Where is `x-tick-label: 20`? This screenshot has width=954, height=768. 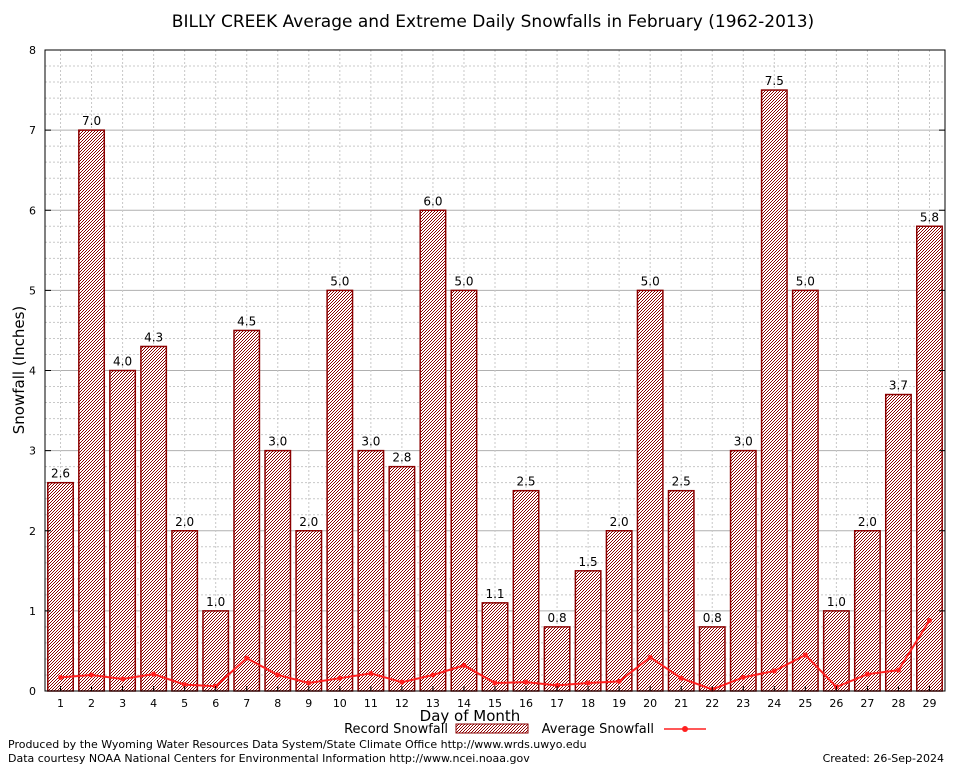
x-tick-label: 20 is located at coordinates (650, 703).